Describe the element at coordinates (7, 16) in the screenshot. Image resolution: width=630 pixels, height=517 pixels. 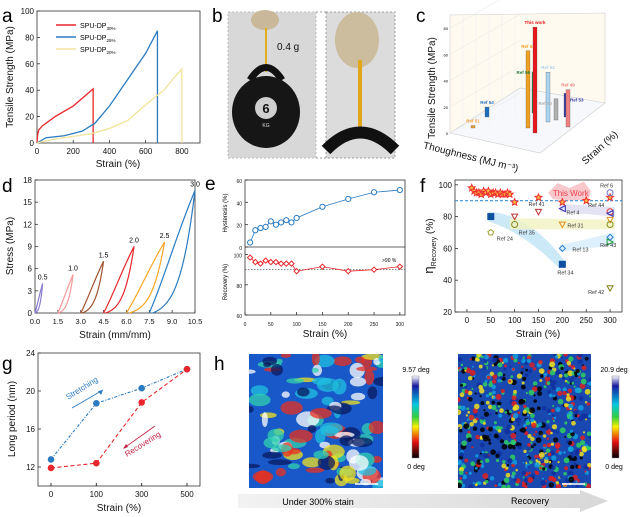
I see `panel-letter-a: a` at that location.